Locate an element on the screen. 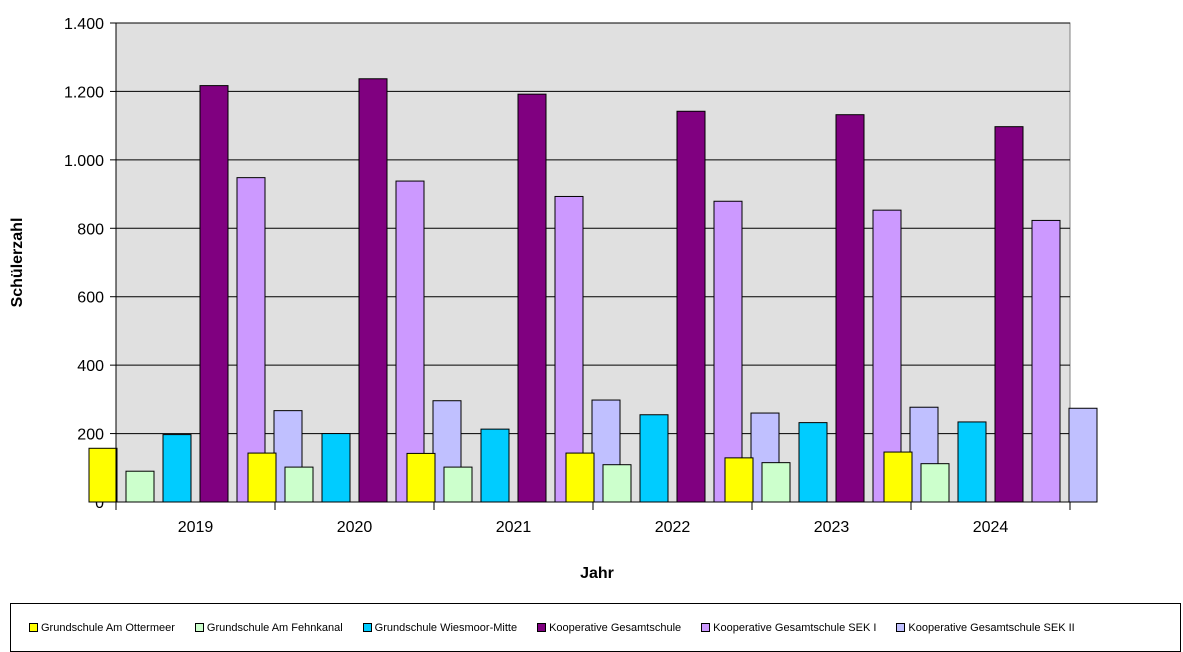 The width and height of the screenshot is (1183, 652). y-tick-label: 400 is located at coordinates (90, 366).